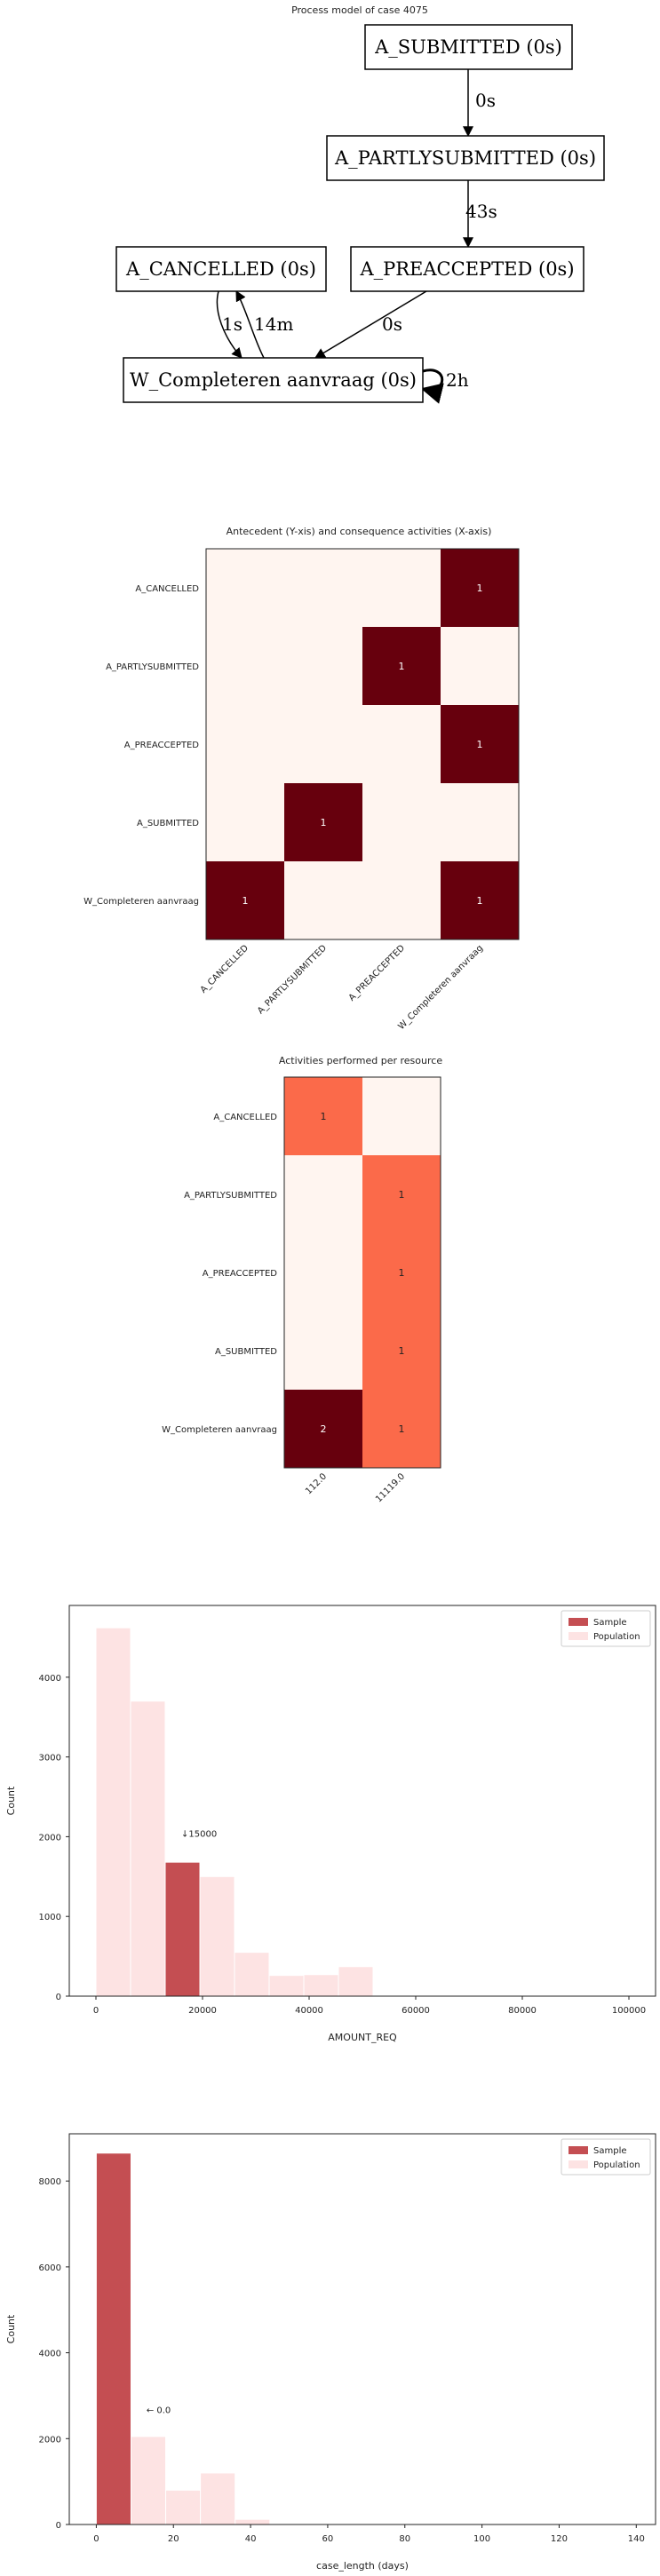  I want to click on node-label-wc: W_Completeren aanvraag (0s), so click(273, 380).